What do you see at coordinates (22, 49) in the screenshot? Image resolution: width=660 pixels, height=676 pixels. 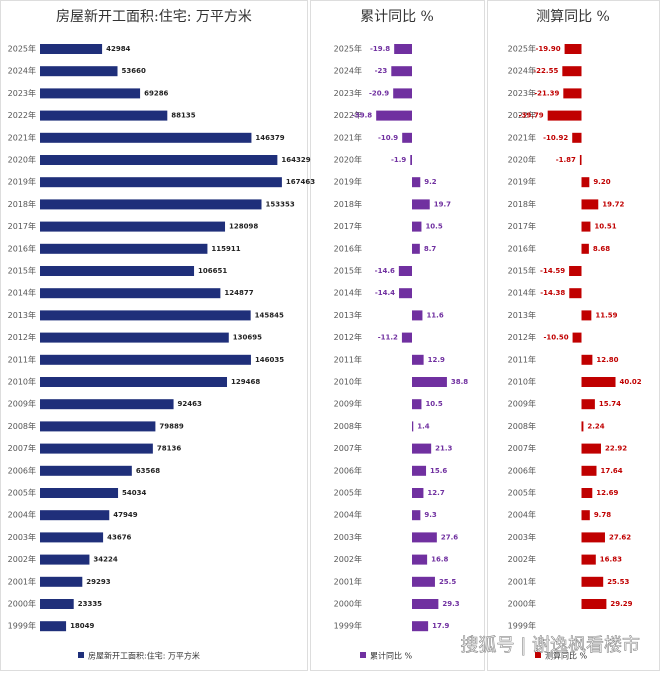 I see `y-tick-label: 2025年` at bounding box center [22, 49].